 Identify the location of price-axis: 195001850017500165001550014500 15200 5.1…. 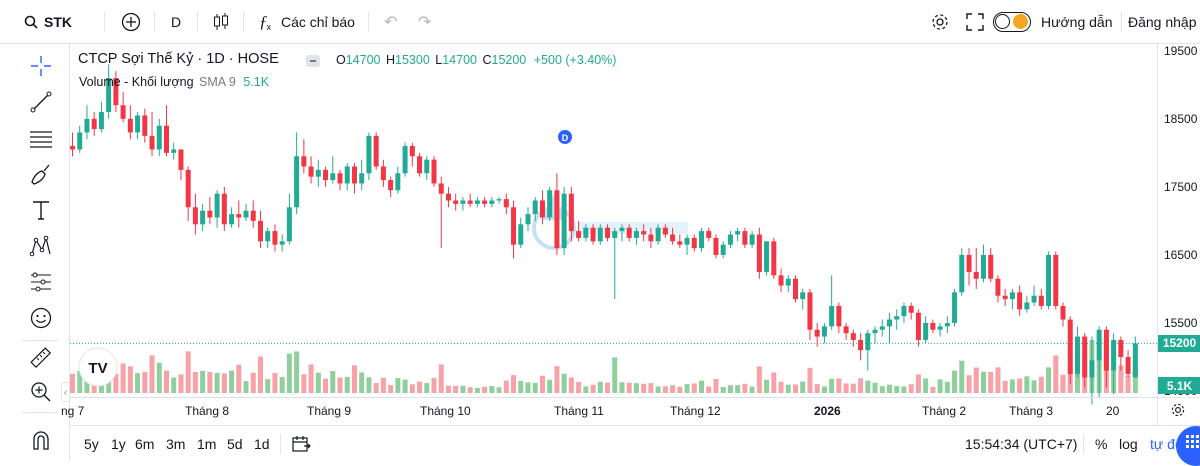
(1178, 234).